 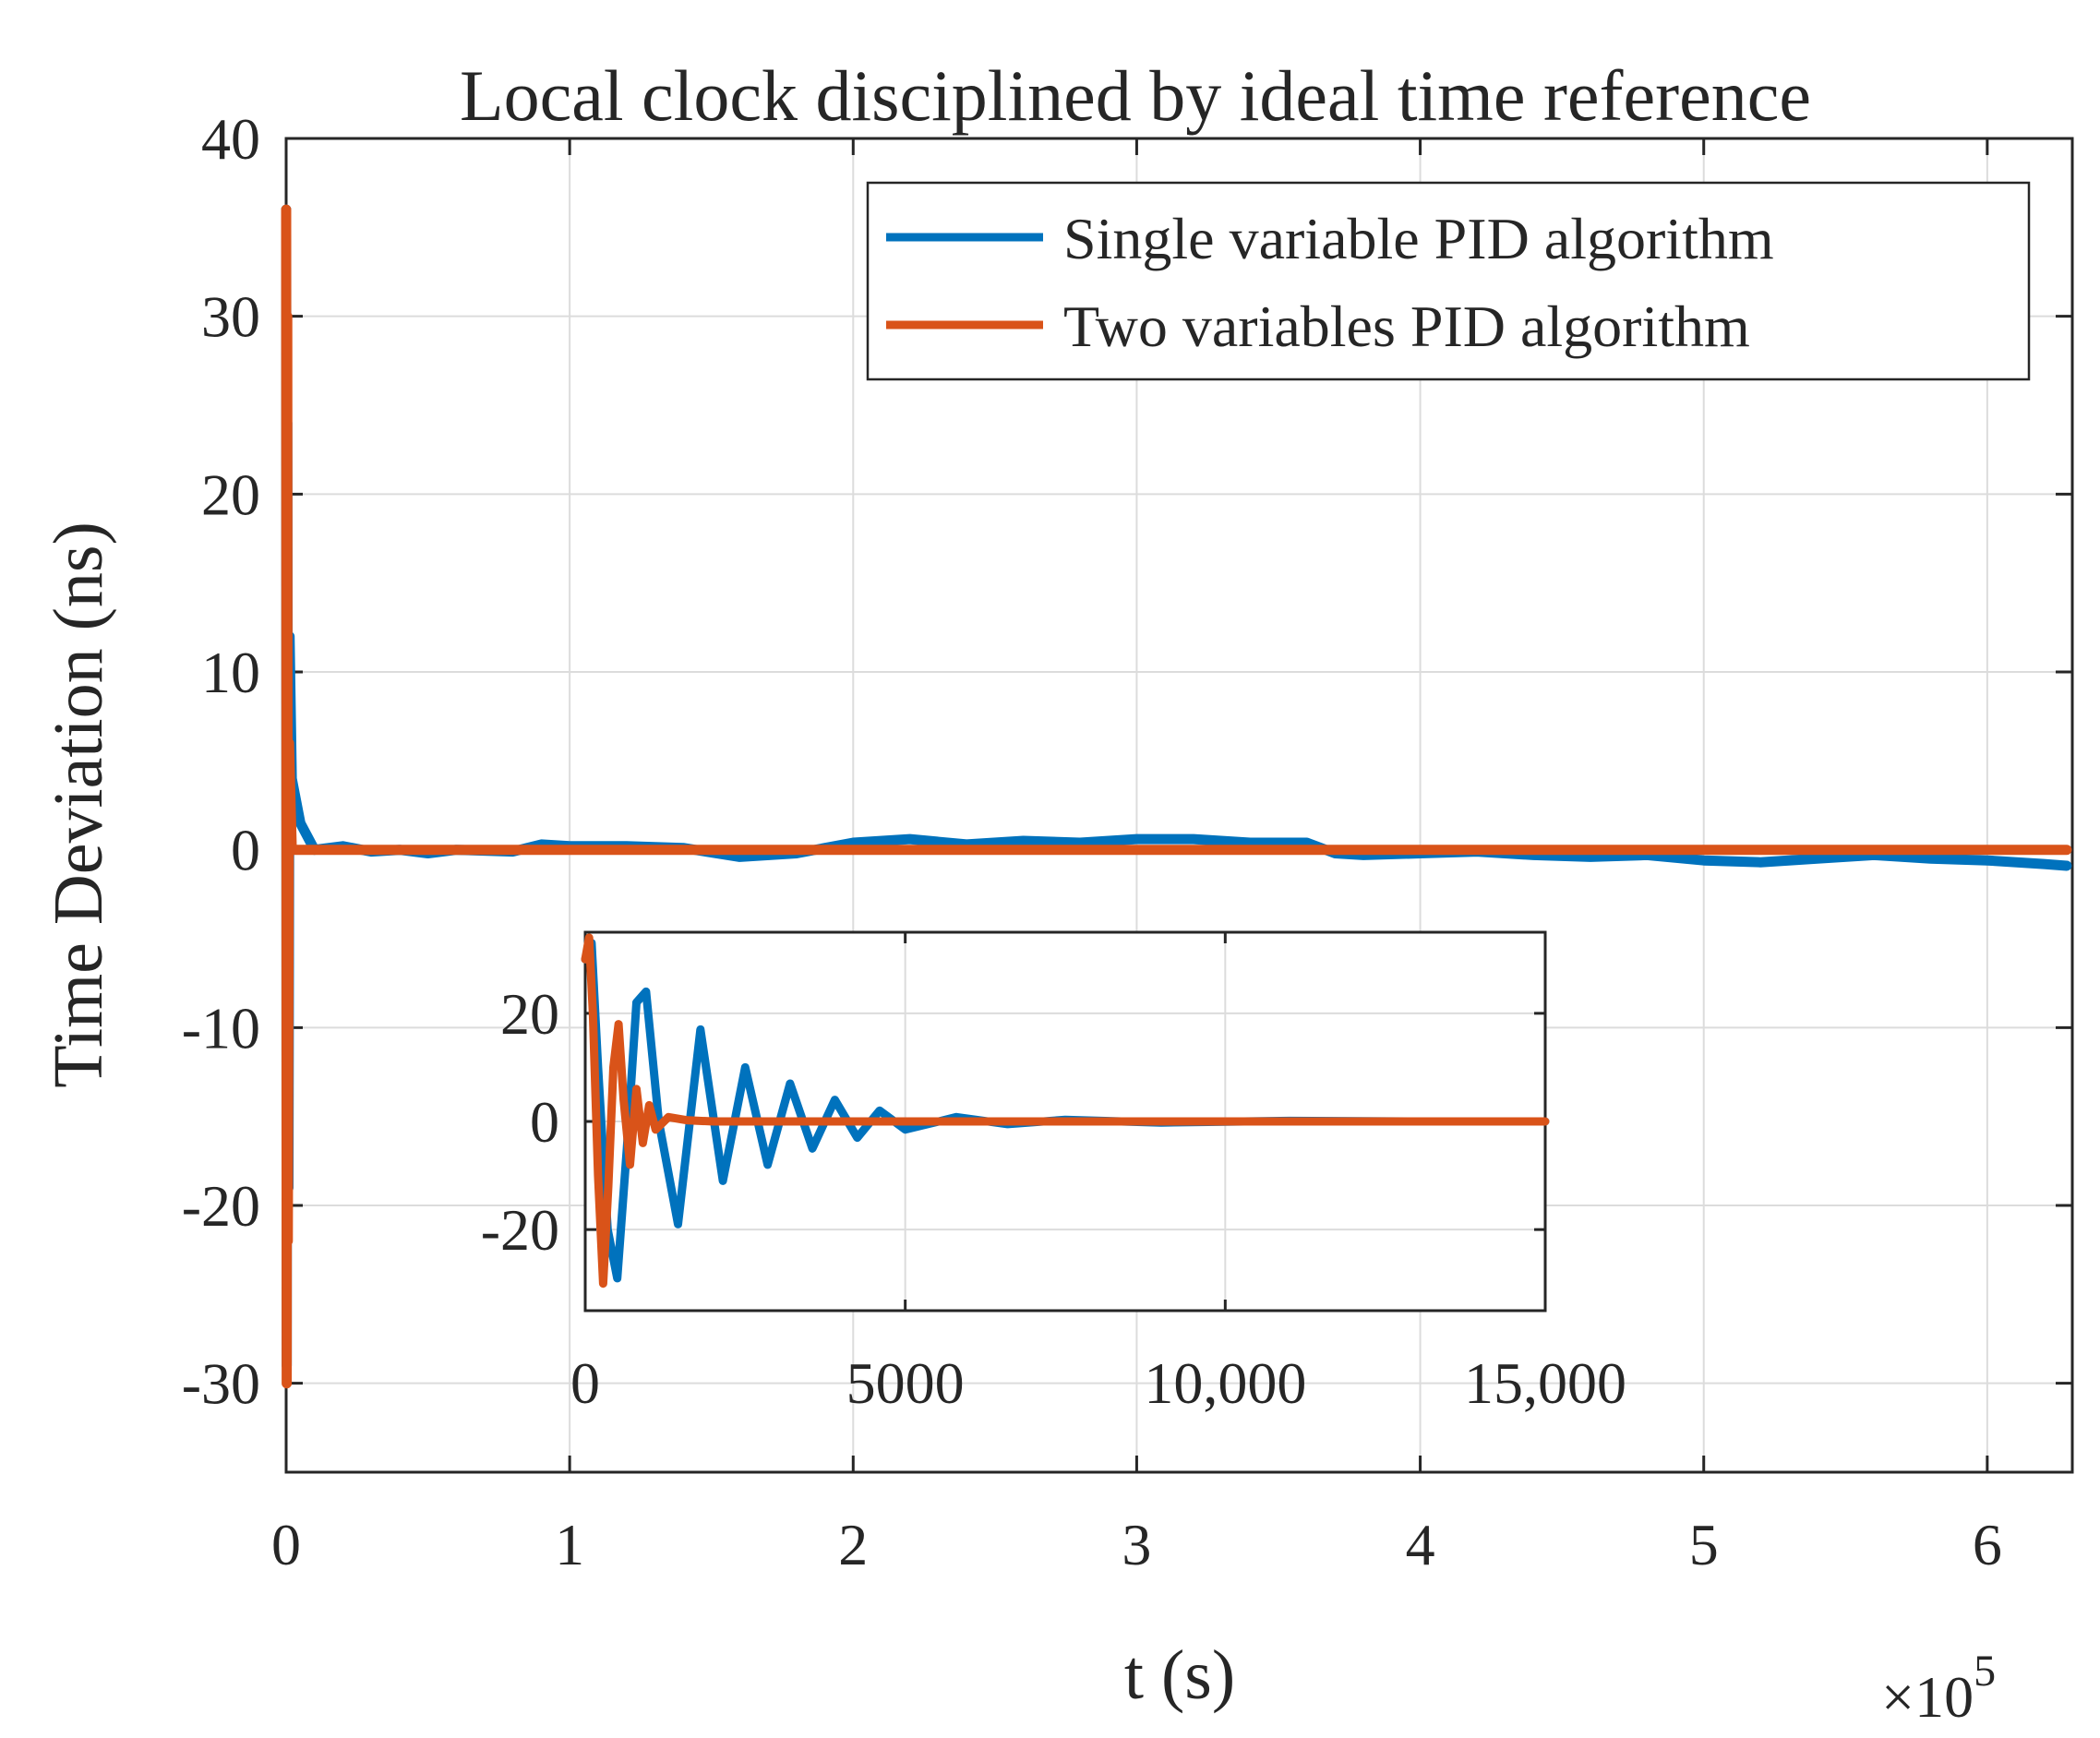 I want to click on x-exponent-power: 5, so click(x=1985, y=1671).